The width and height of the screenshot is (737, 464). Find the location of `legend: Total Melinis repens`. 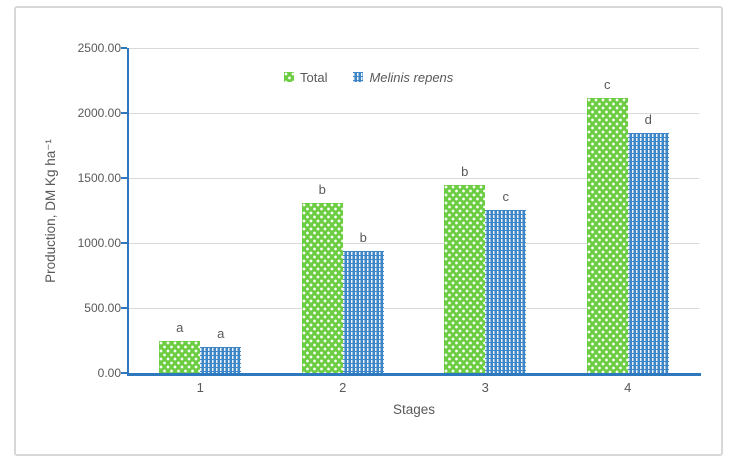

legend: Total Melinis repens is located at coordinates (368, 77).